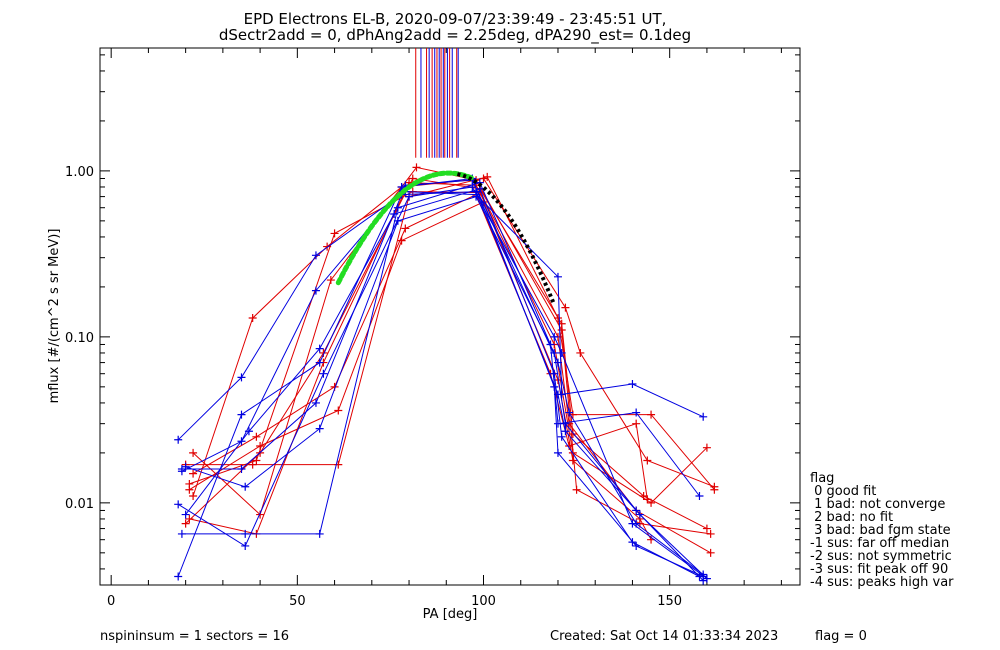 This screenshot has height=650, width=1000. I want to click on legend-item: 1 bad: not converge, so click(877, 504).